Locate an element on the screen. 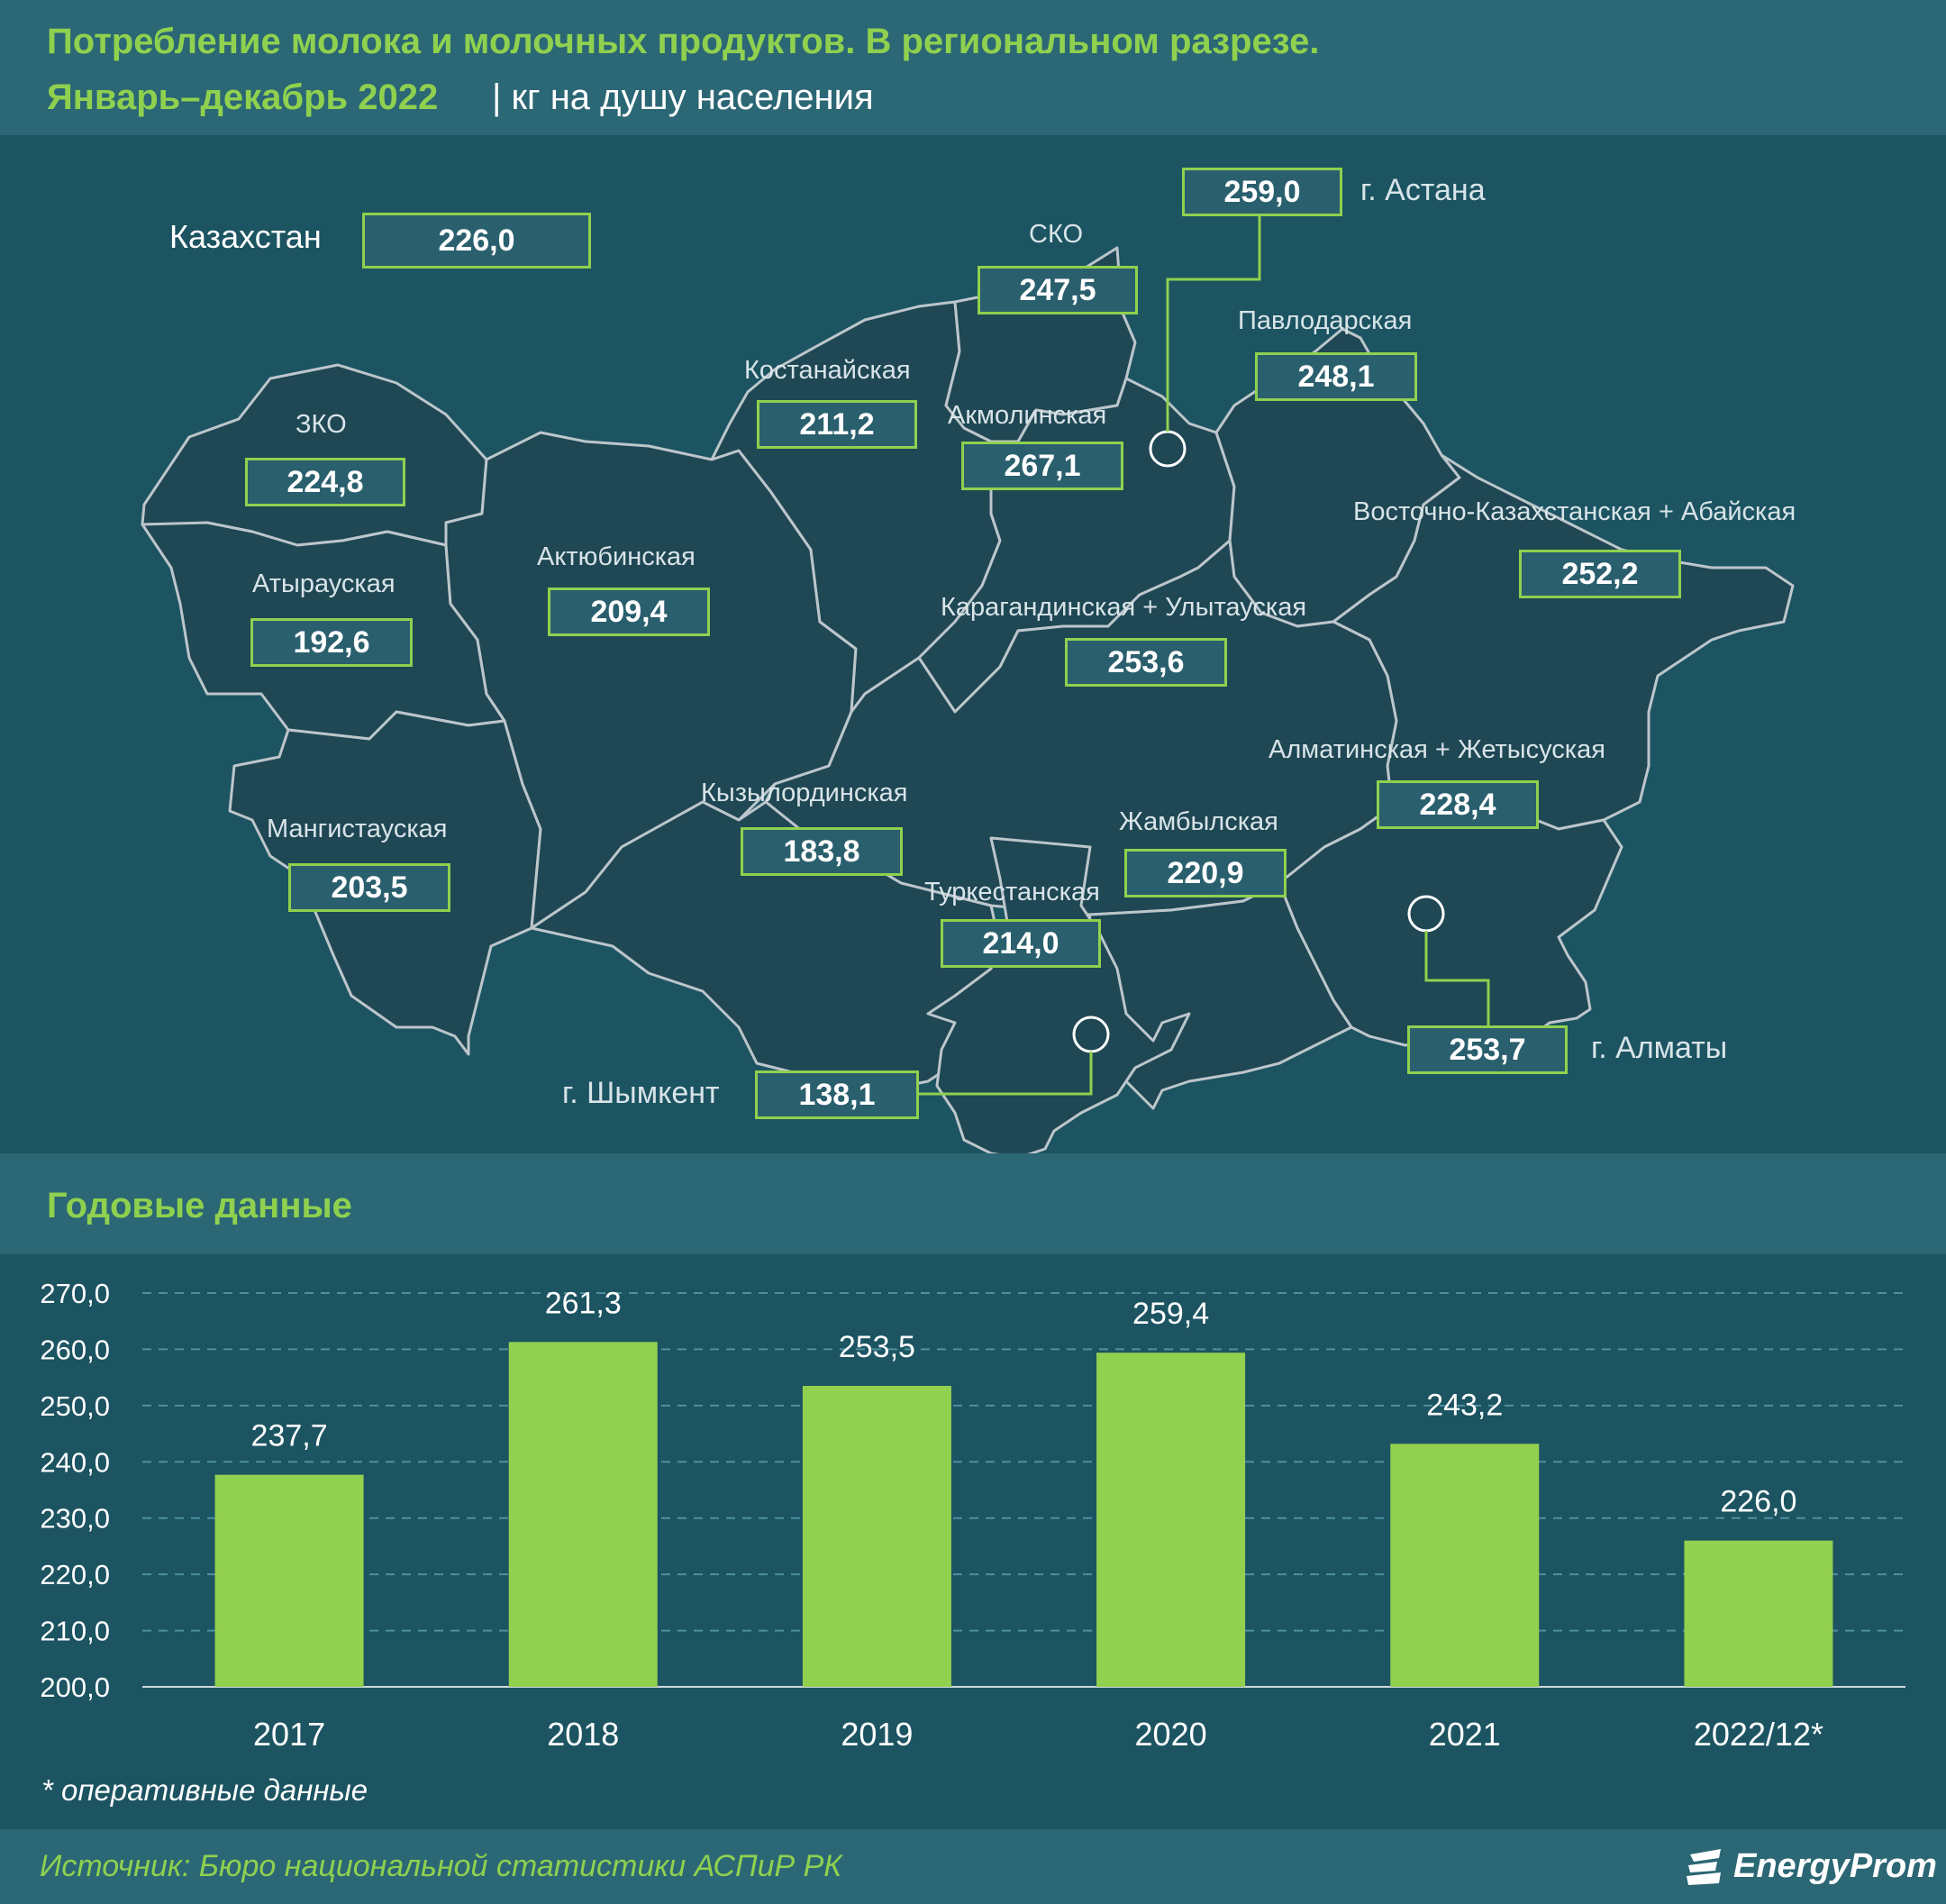 This screenshot has height=1904, width=1946. shymkent-leader-line is located at coordinates (1006, 1074).